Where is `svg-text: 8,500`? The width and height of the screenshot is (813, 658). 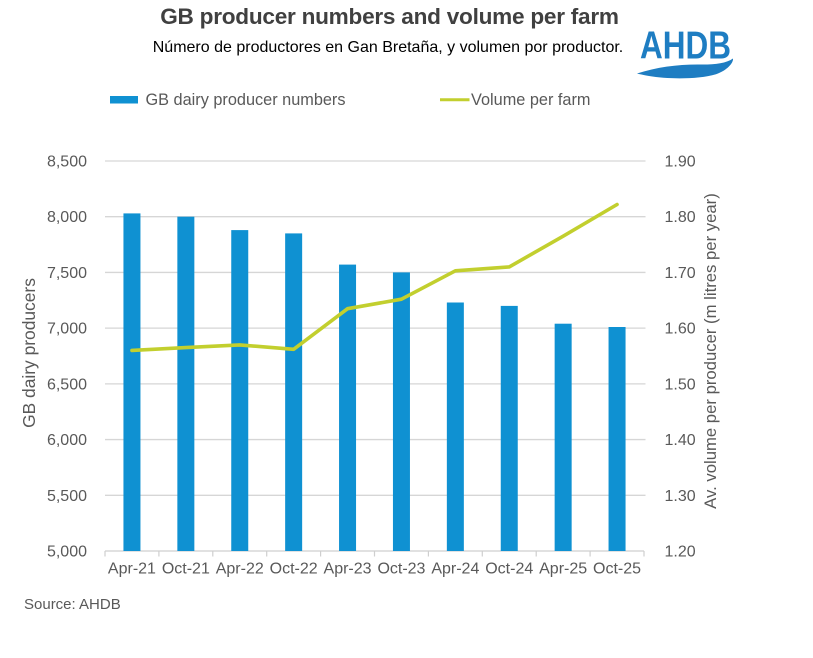 svg-text: 8,500 is located at coordinates (67, 162).